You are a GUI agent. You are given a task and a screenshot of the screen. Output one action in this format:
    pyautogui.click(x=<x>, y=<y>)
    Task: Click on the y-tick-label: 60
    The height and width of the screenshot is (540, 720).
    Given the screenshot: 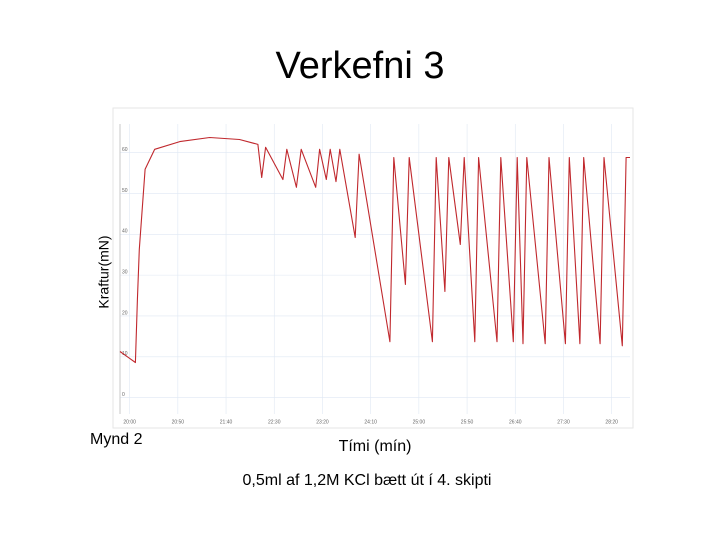 What is the action you would take?
    pyautogui.click(x=125, y=150)
    